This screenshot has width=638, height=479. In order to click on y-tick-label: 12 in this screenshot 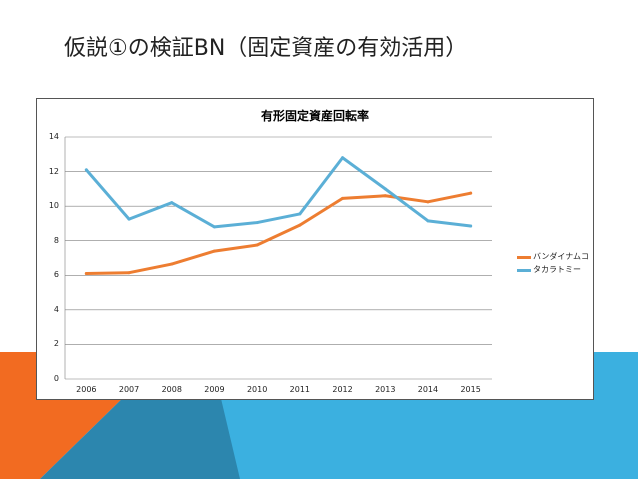, I will do `click(53, 171)`.